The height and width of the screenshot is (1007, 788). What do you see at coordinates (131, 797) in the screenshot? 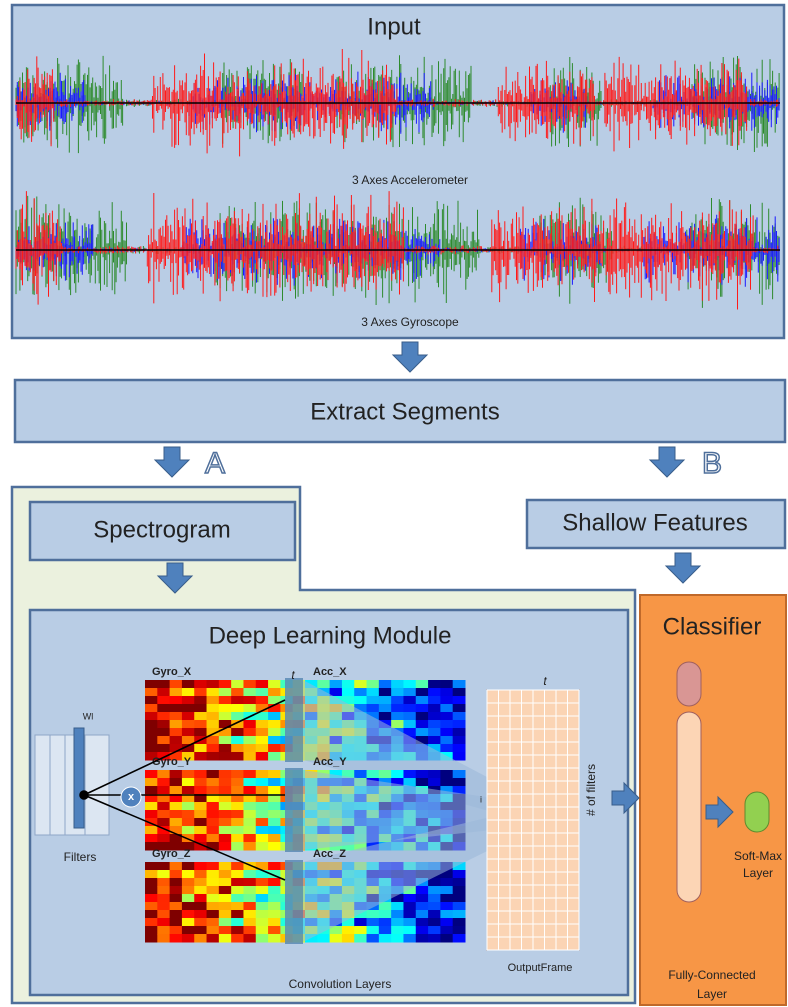
I see `multiply-node` at bounding box center [131, 797].